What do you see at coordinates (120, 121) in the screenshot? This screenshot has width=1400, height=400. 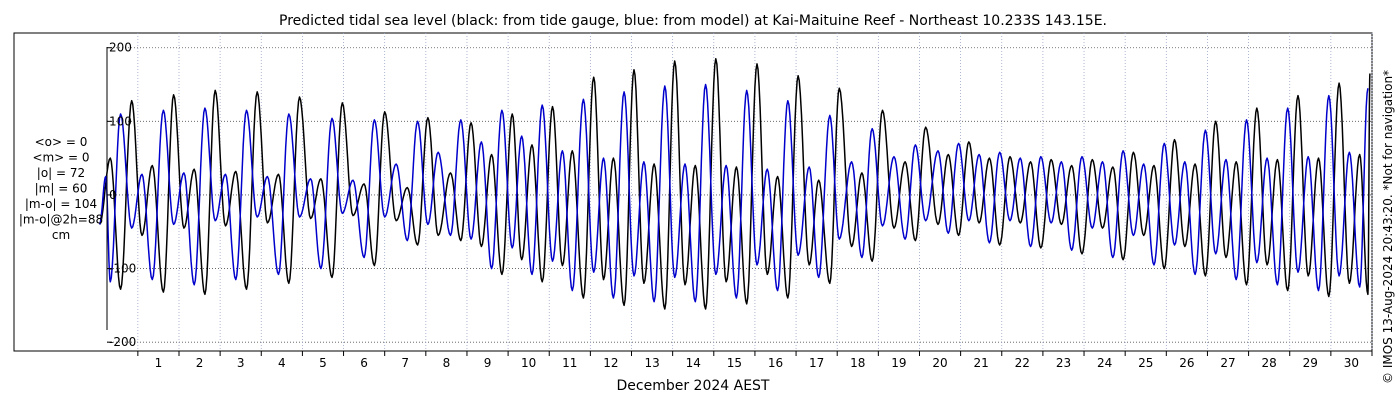 I see `y-tick-label: 100` at bounding box center [120, 121].